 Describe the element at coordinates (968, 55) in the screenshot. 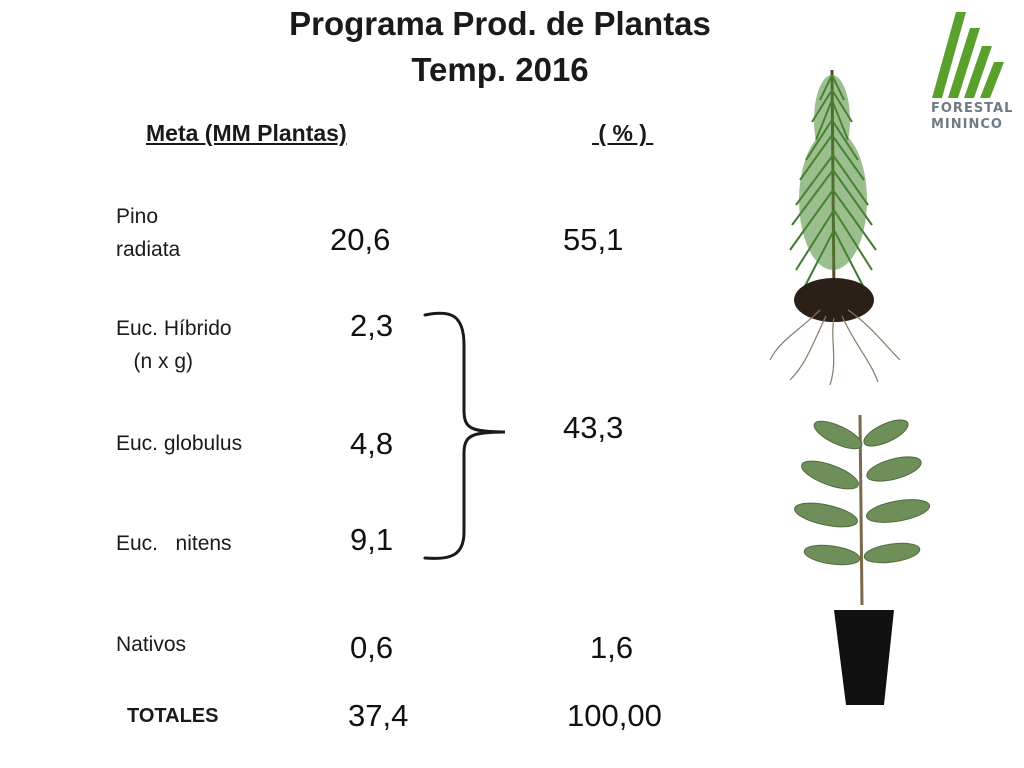

I see `forestal-mininco-logo-icon` at that location.